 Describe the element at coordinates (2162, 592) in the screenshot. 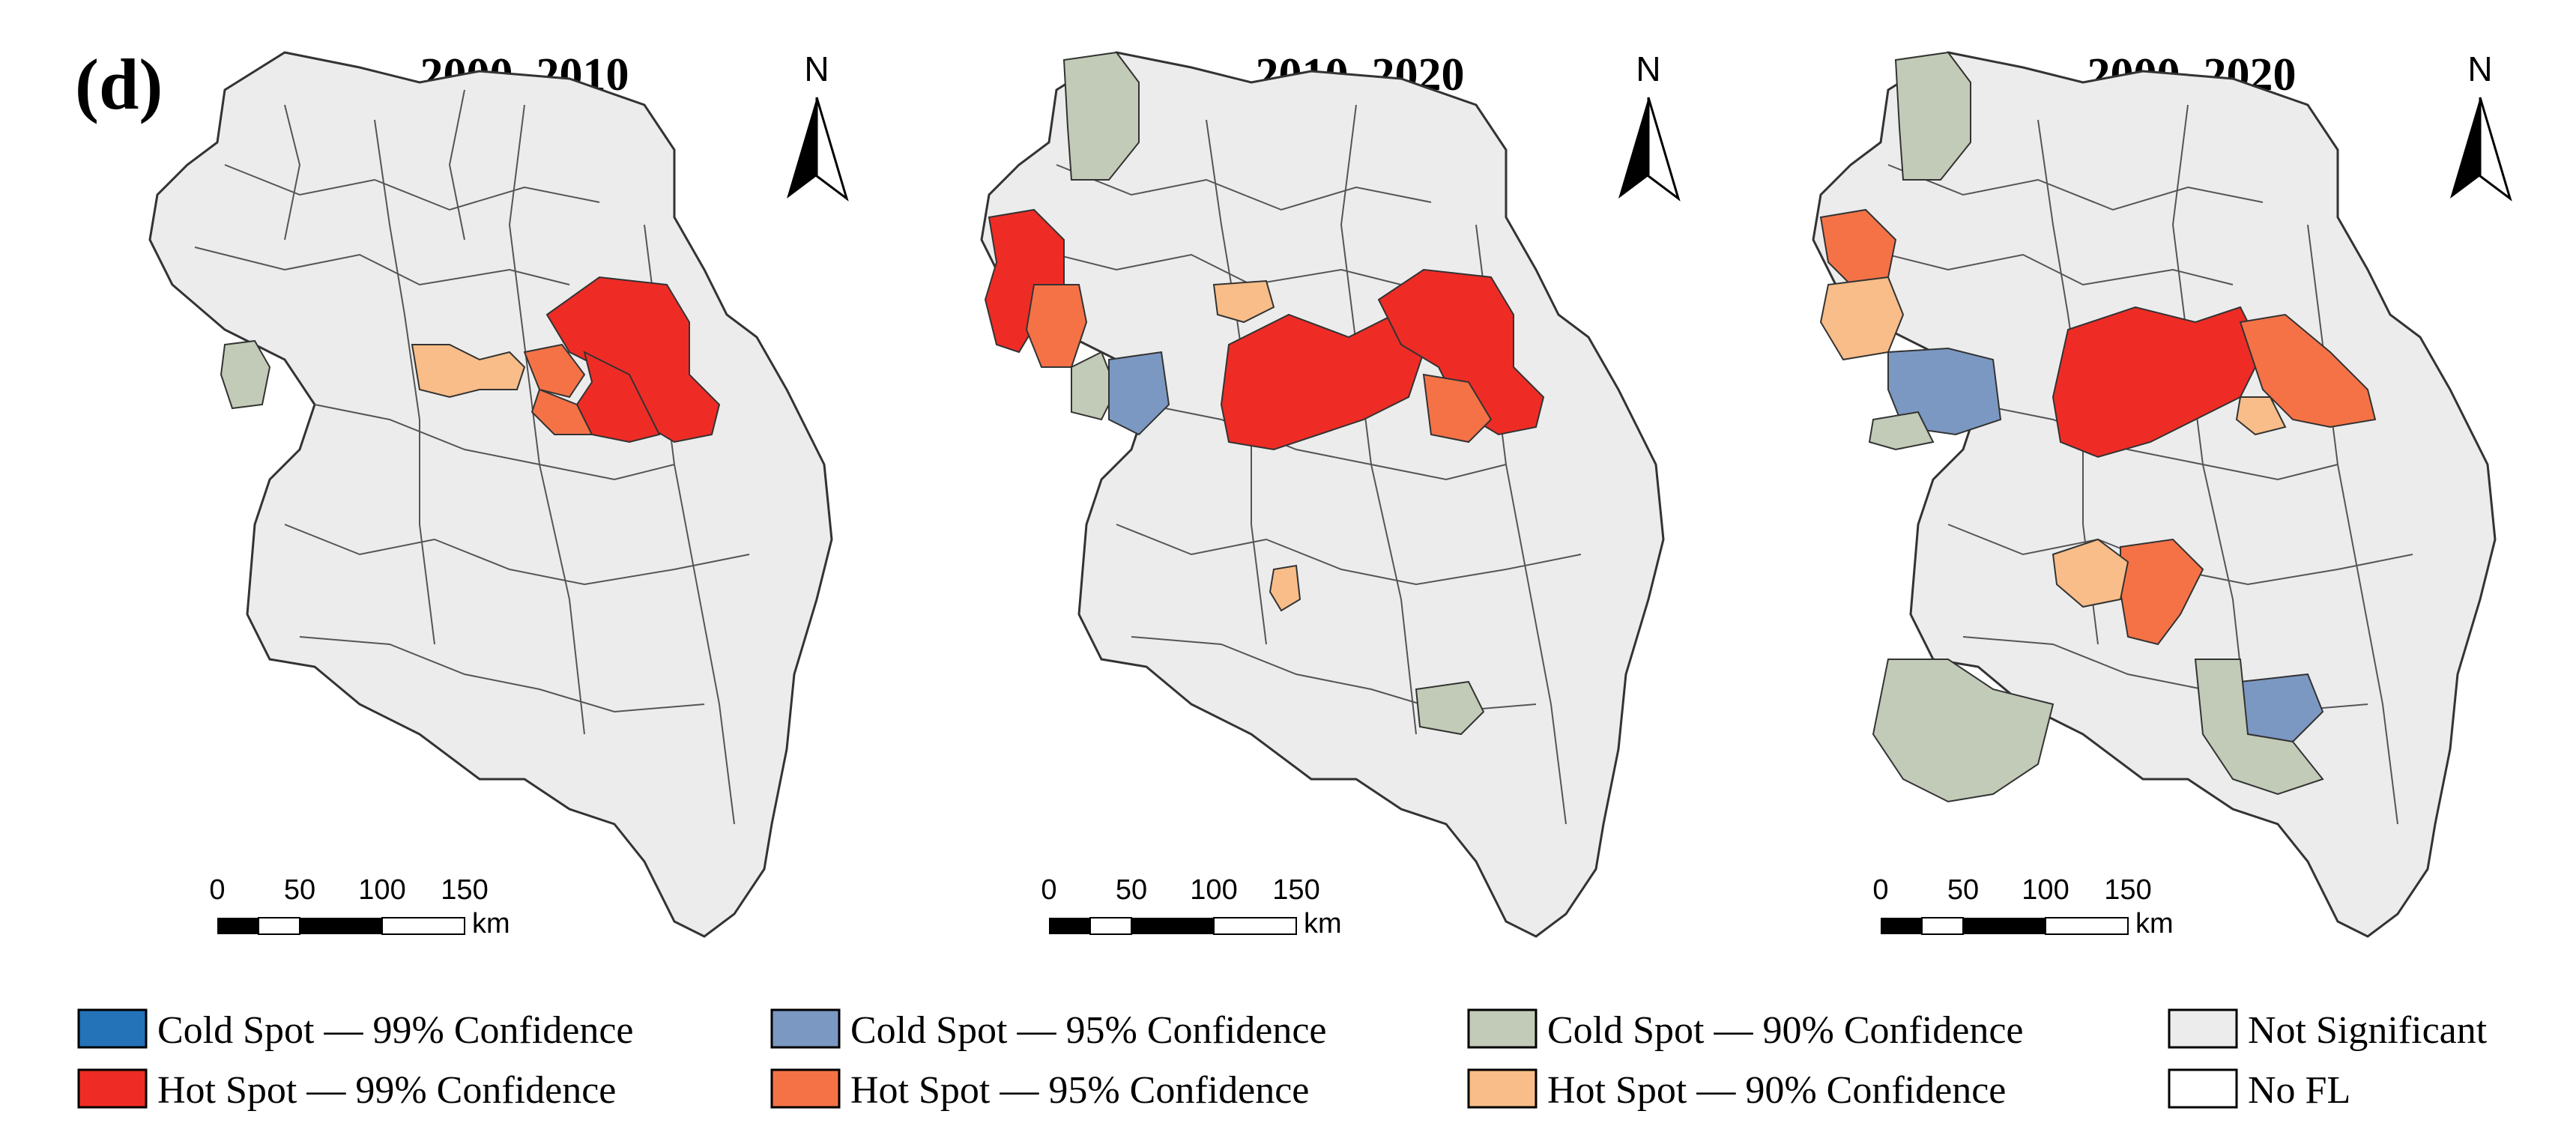

I see `panel-3-hotspot-south-central` at that location.